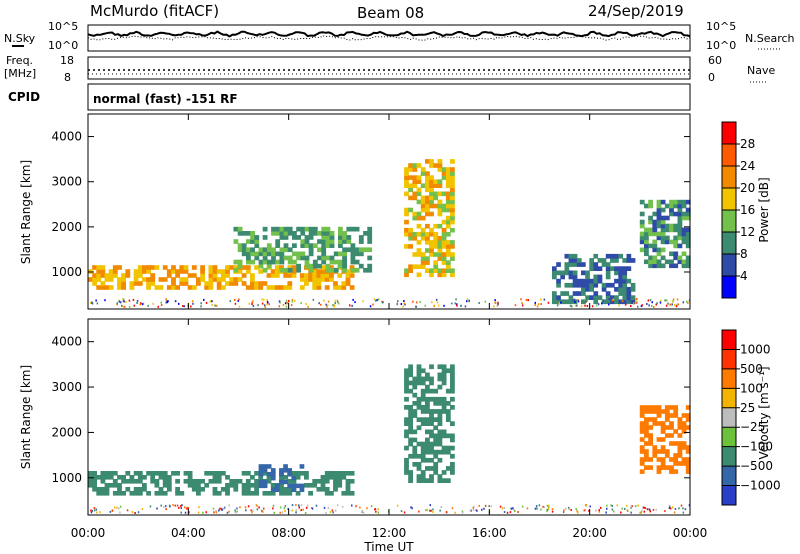 The image size is (800, 554). I want to click on colorbar-tick-label: 500, so click(751, 369).